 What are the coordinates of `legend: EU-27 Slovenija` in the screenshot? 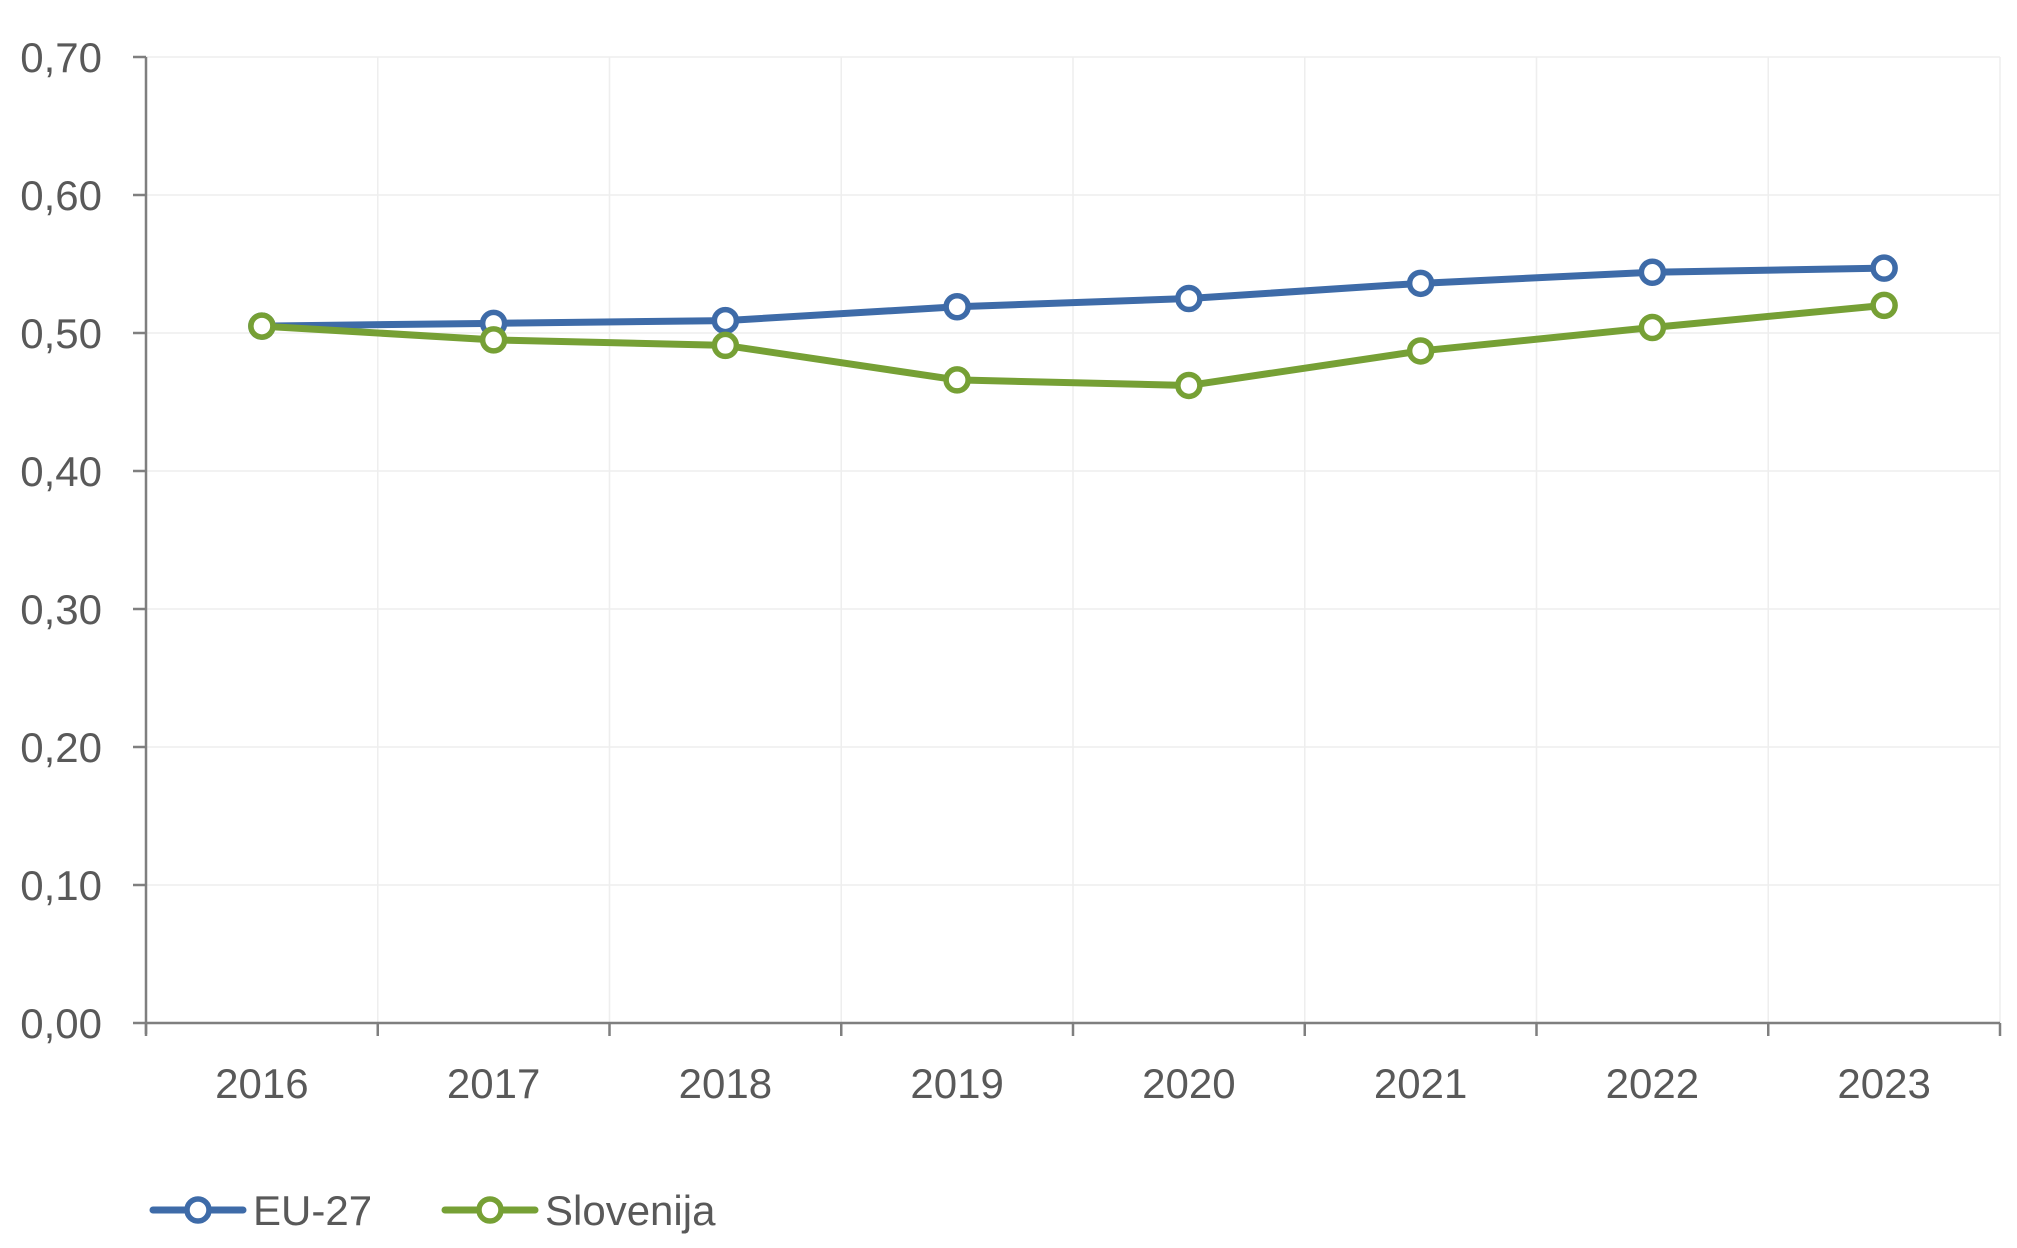 It's located at (432, 1210).